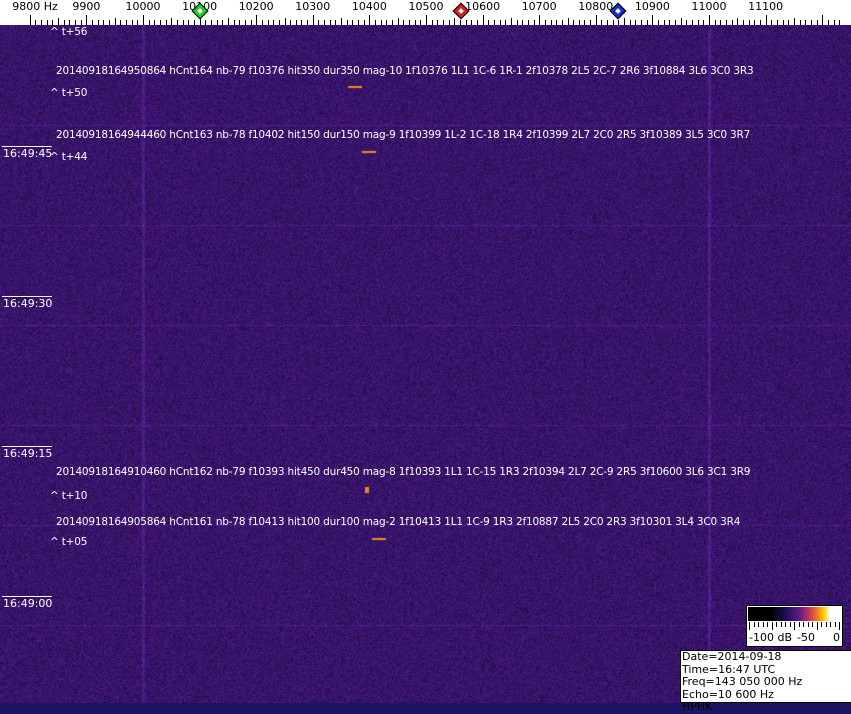 This screenshot has width=851, height=714. Describe the element at coordinates (69, 93) in the screenshot. I see `offset-label: ^ t+50` at that location.